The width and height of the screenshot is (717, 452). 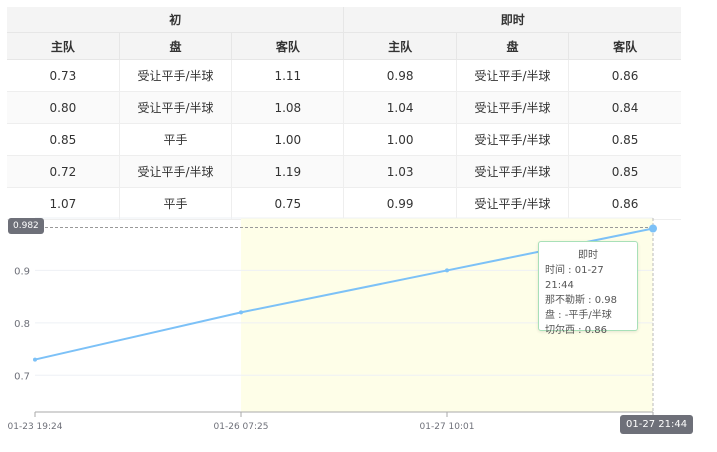 What do you see at coordinates (63, 107) in the screenshot?
I see `table-cell: 0.80` at bounding box center [63, 107].